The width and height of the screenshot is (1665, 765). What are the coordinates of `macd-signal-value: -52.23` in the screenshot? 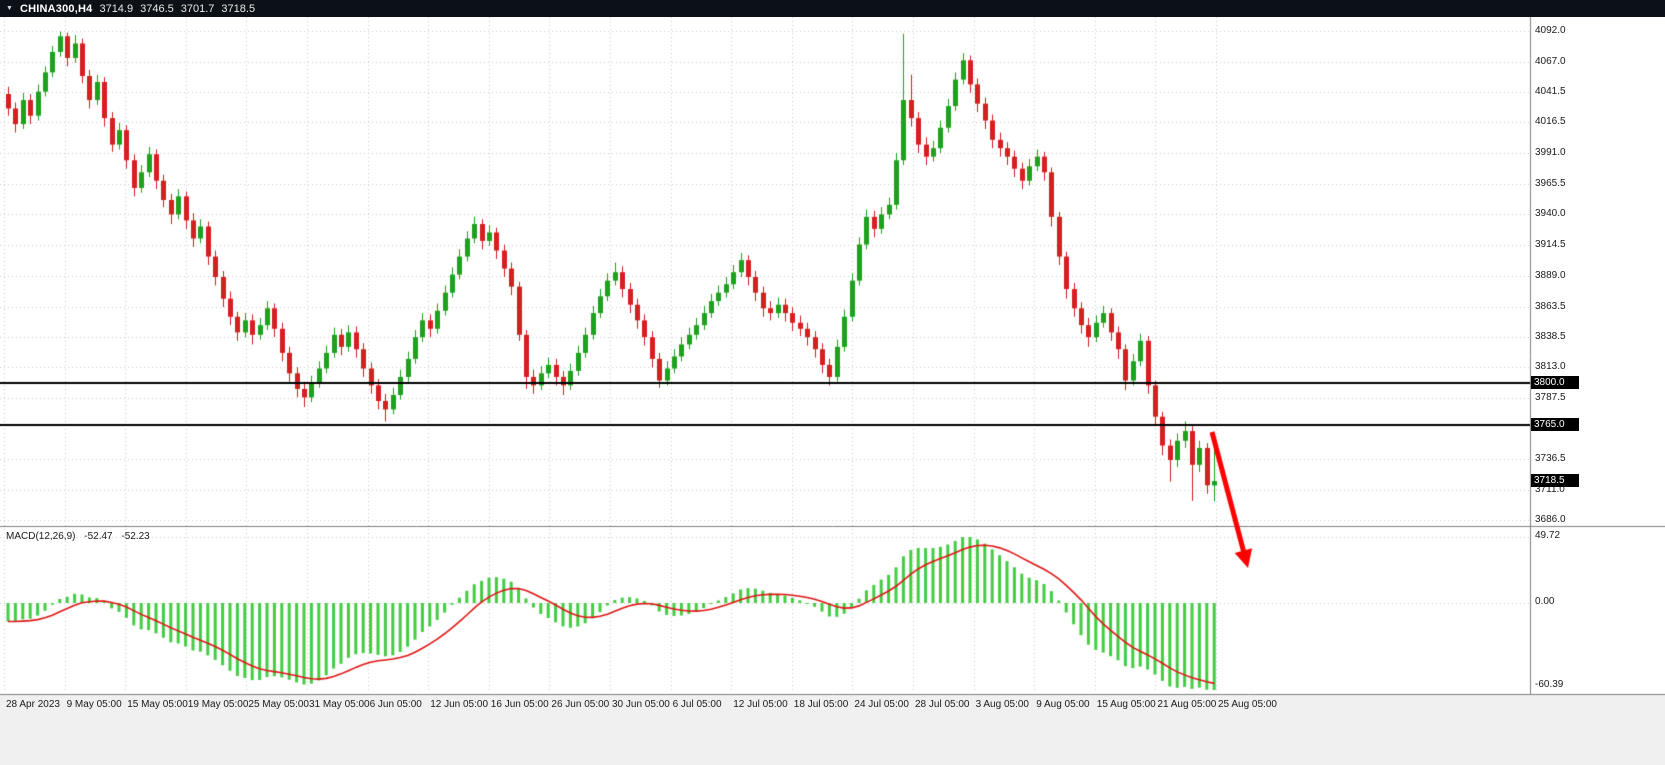 It's located at (135, 536).